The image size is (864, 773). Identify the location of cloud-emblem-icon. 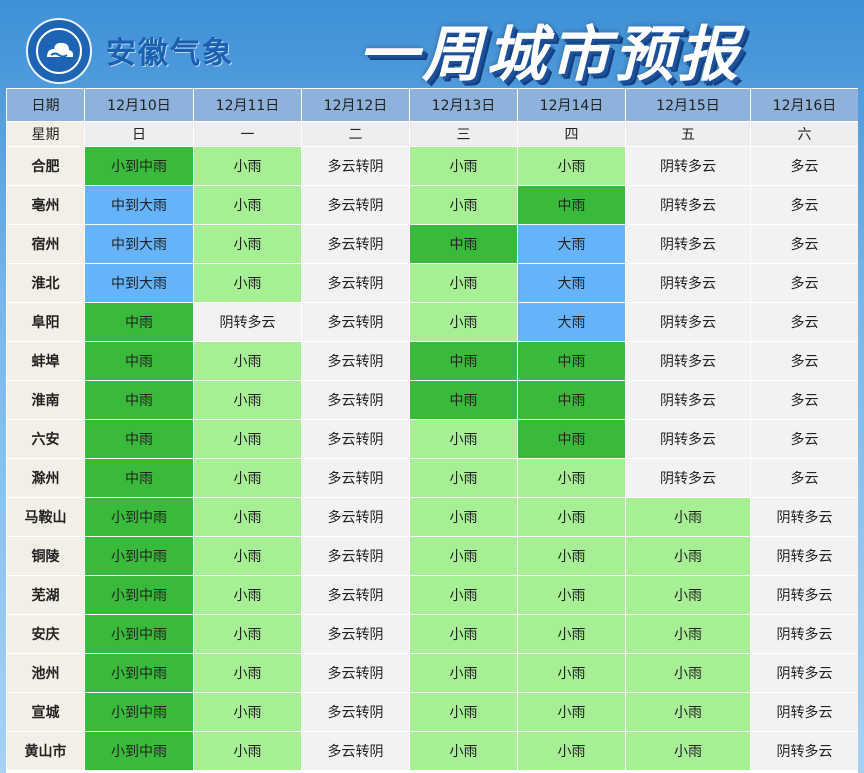
(59, 51).